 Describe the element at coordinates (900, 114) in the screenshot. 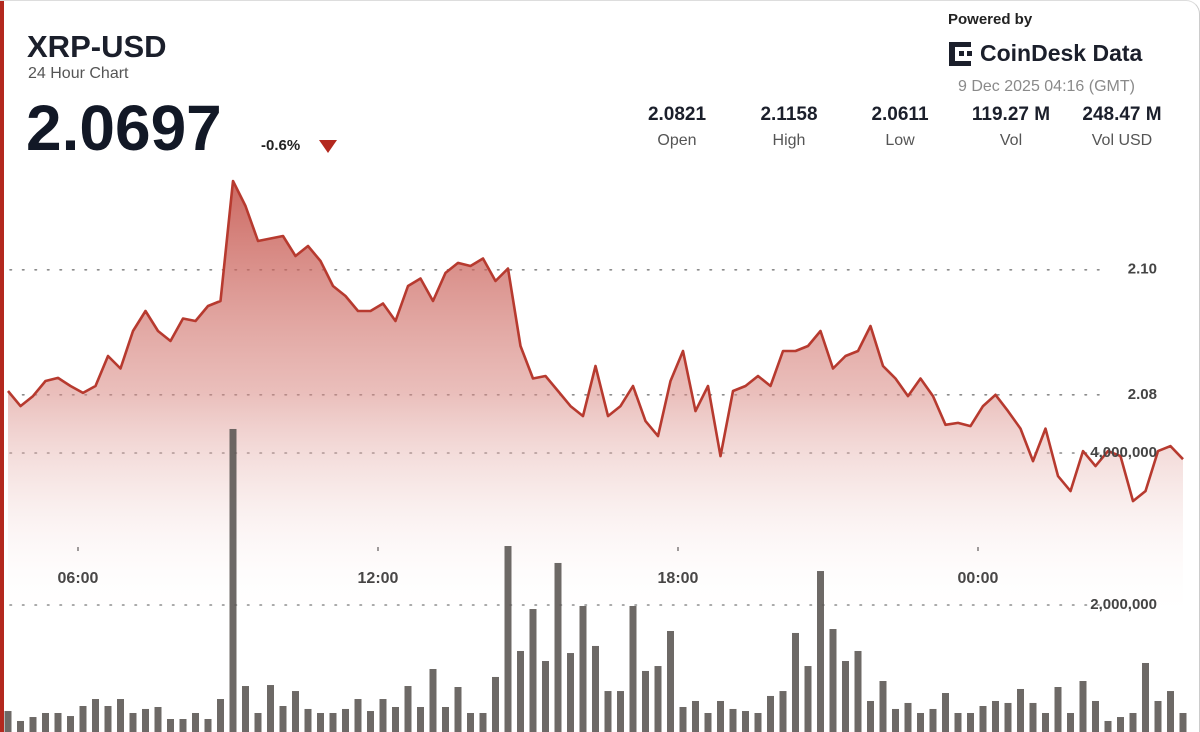

I see `stat-value: 2.0611` at that location.